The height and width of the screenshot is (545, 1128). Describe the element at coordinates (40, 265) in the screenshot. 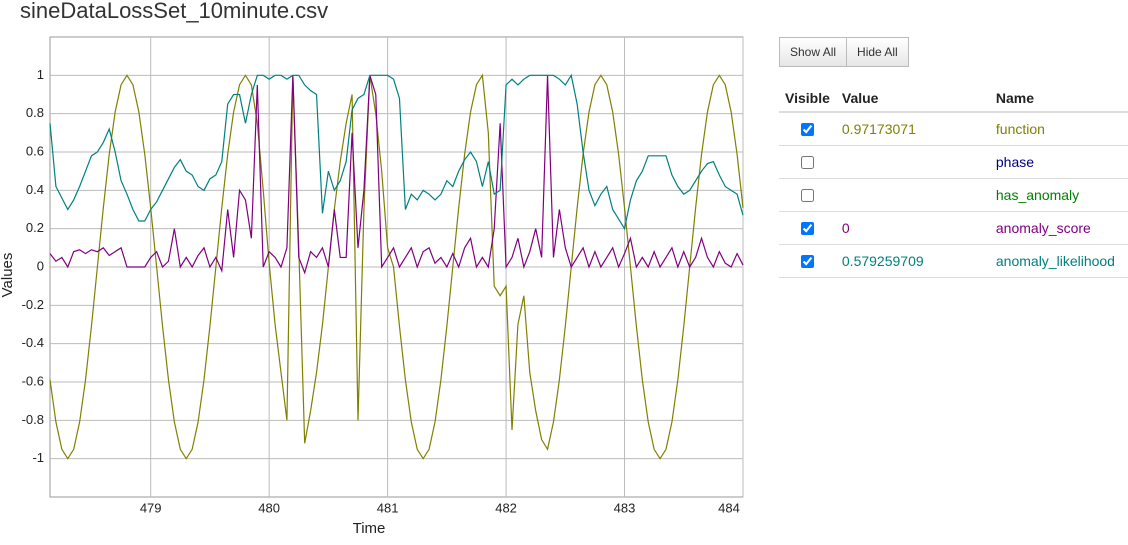

I see `y-tick-label: 0` at that location.